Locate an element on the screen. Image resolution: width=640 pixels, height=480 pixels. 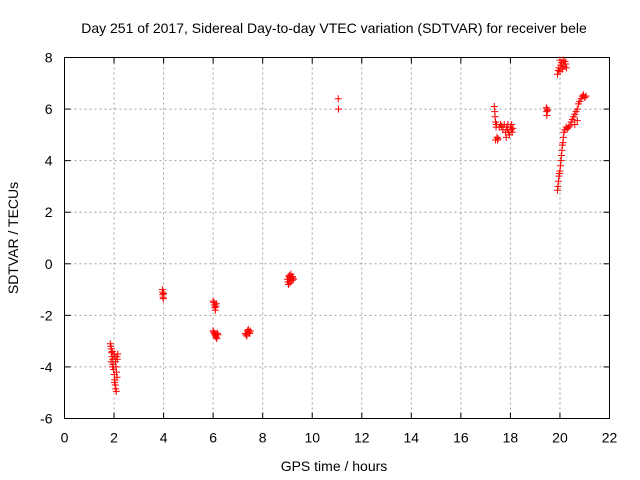
x-tick-label: 0 is located at coordinates (65, 438).